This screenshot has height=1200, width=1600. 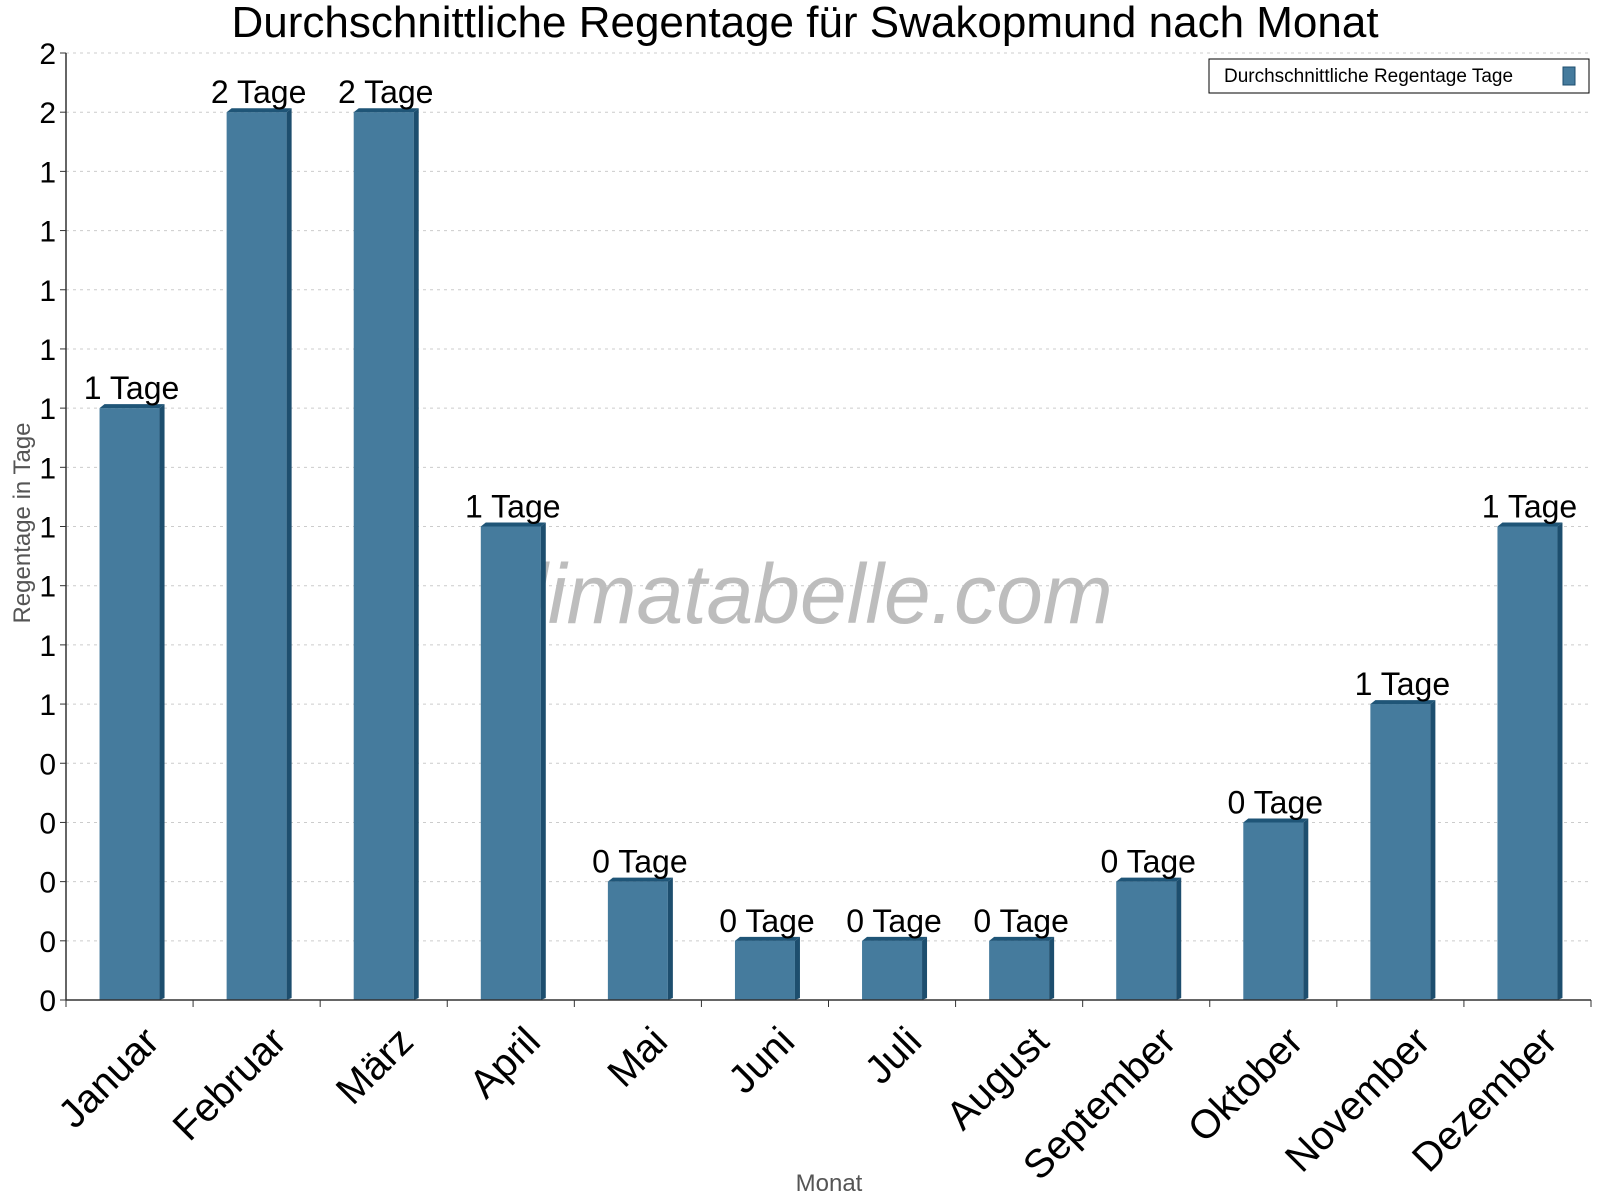 I want to click on legend-swatch, so click(x=1569, y=76).